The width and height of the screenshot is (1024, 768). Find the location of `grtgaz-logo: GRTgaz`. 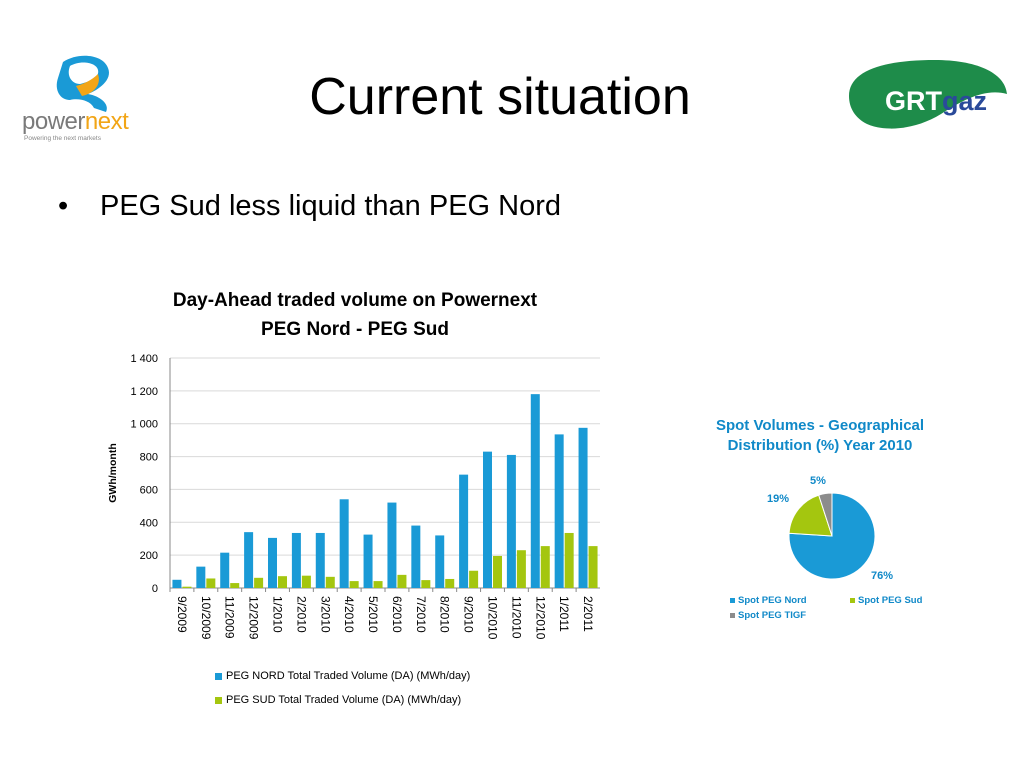

grtgaz-logo: GRTgaz is located at coordinates (927, 95).